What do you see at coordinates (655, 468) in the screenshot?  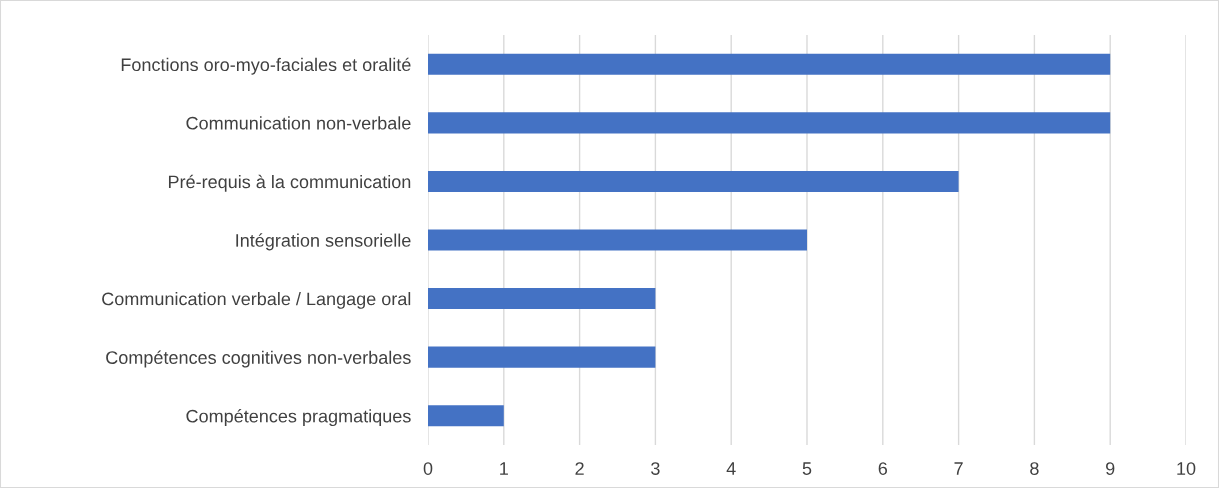 I see `x-tick-label: 3` at bounding box center [655, 468].